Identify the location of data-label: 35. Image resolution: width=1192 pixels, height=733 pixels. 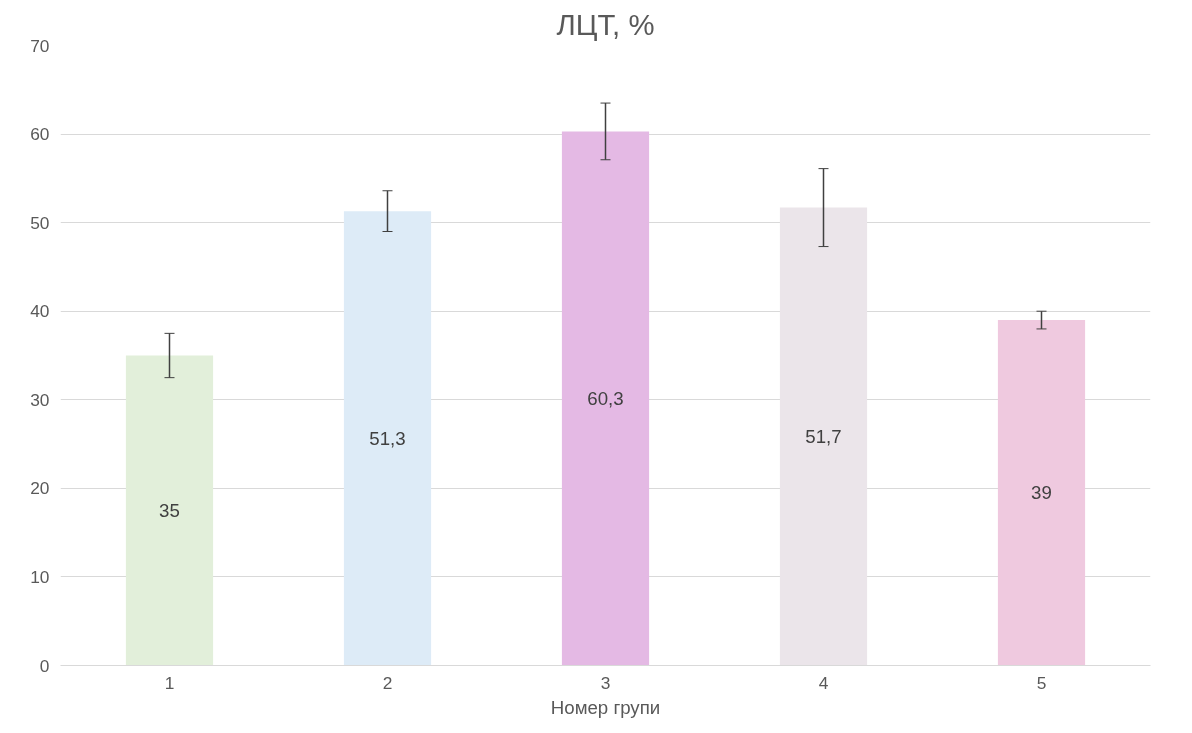
(169, 510).